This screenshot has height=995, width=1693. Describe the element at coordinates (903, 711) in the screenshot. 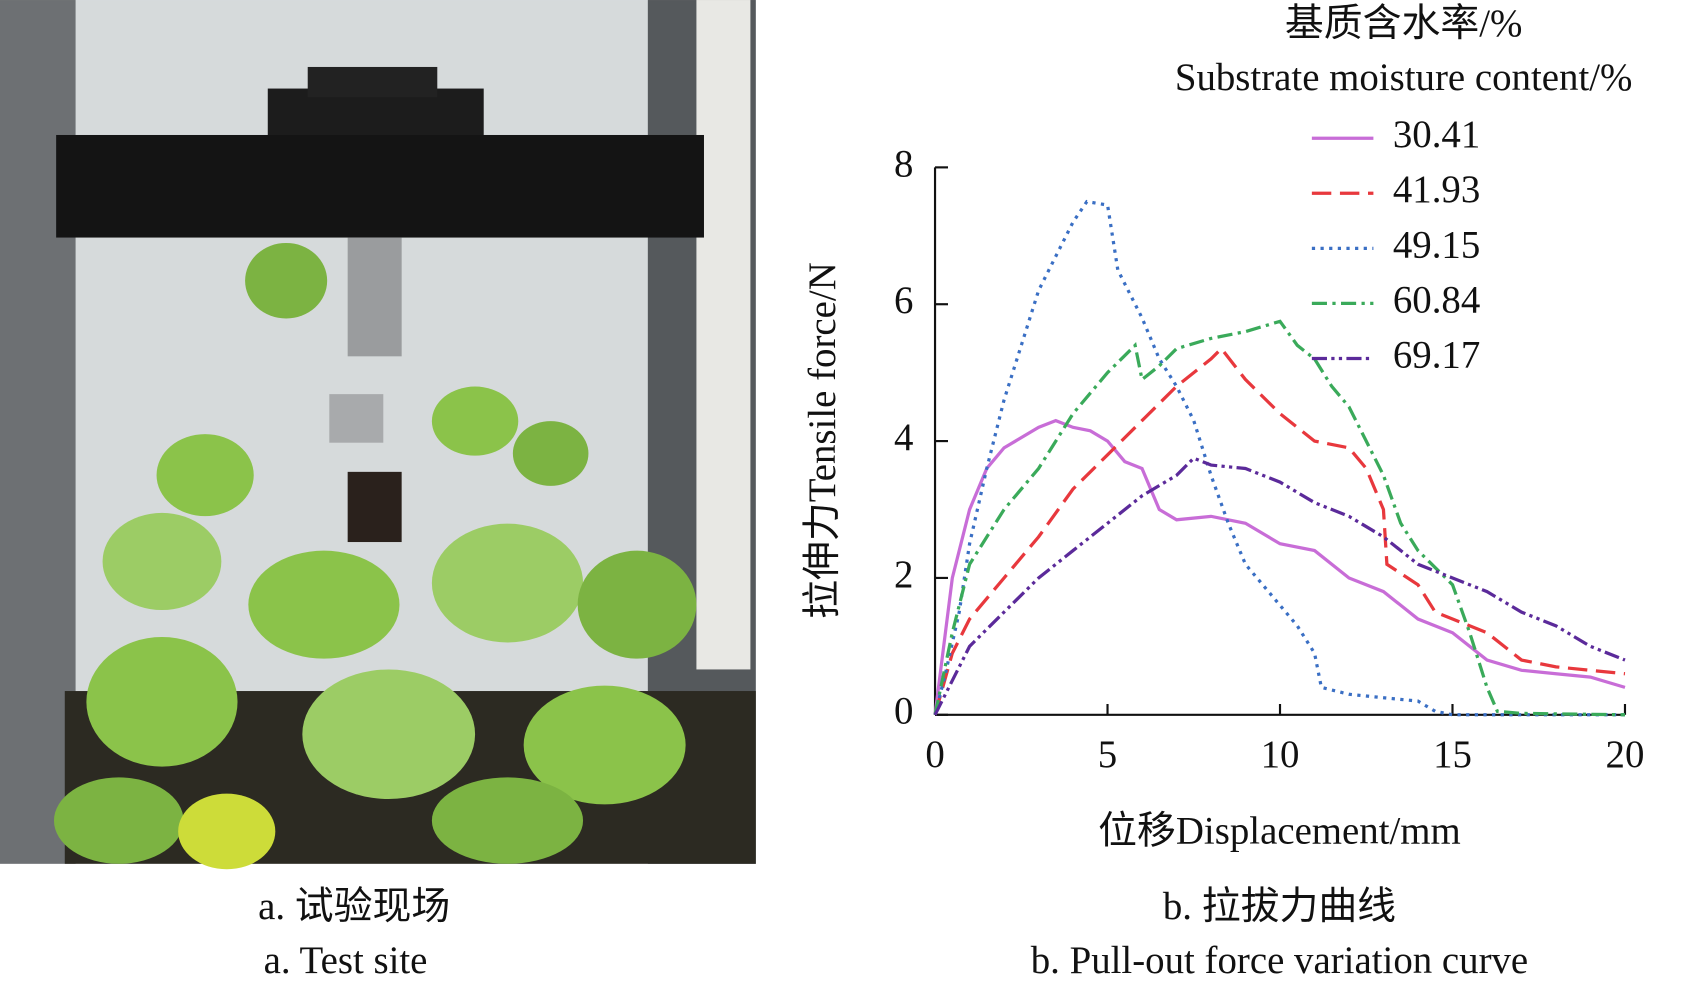

I see `y-tick-label: 0` at that location.